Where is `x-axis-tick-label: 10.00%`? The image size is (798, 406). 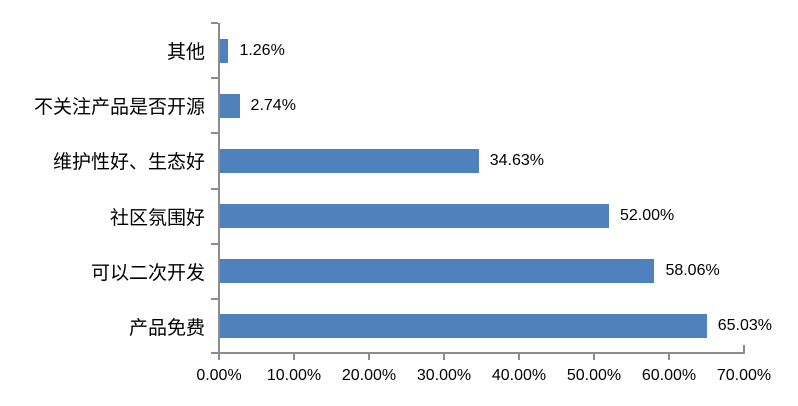 x-axis-tick-label: 10.00% is located at coordinates (294, 375).